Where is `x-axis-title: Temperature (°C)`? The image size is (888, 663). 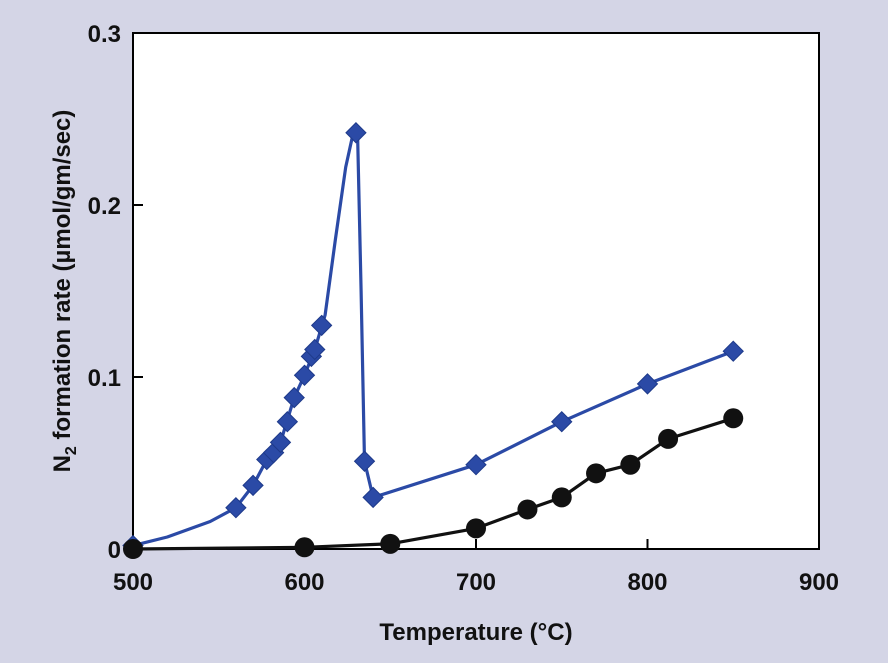 x-axis-title: Temperature (°C) is located at coordinates (475, 632).